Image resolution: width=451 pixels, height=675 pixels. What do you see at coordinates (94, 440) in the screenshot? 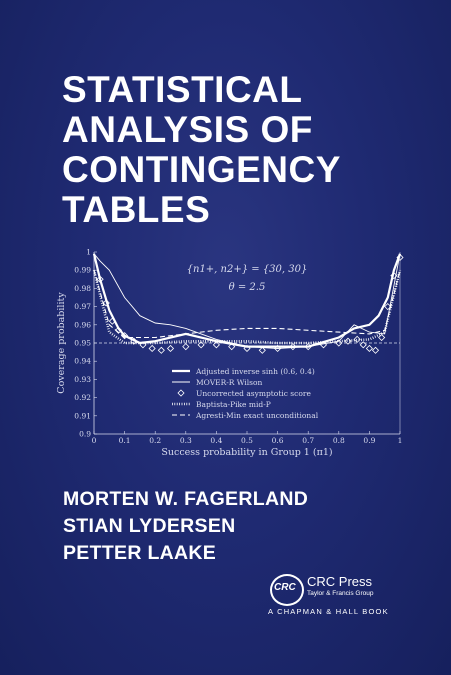
I see `x-tick-label: 0` at bounding box center [94, 440].